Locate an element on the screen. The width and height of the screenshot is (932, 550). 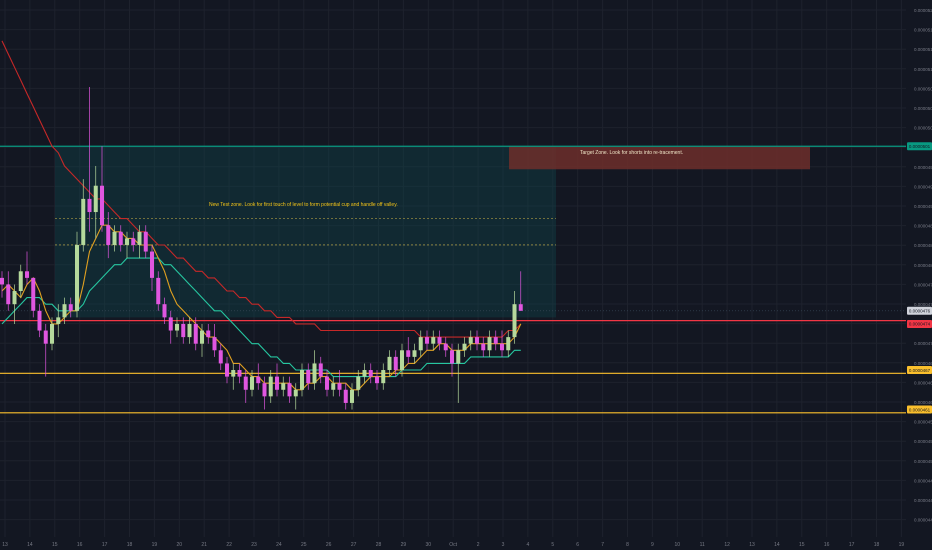
price-tick-label: 0.0000476 is located at coordinates (923, 304).